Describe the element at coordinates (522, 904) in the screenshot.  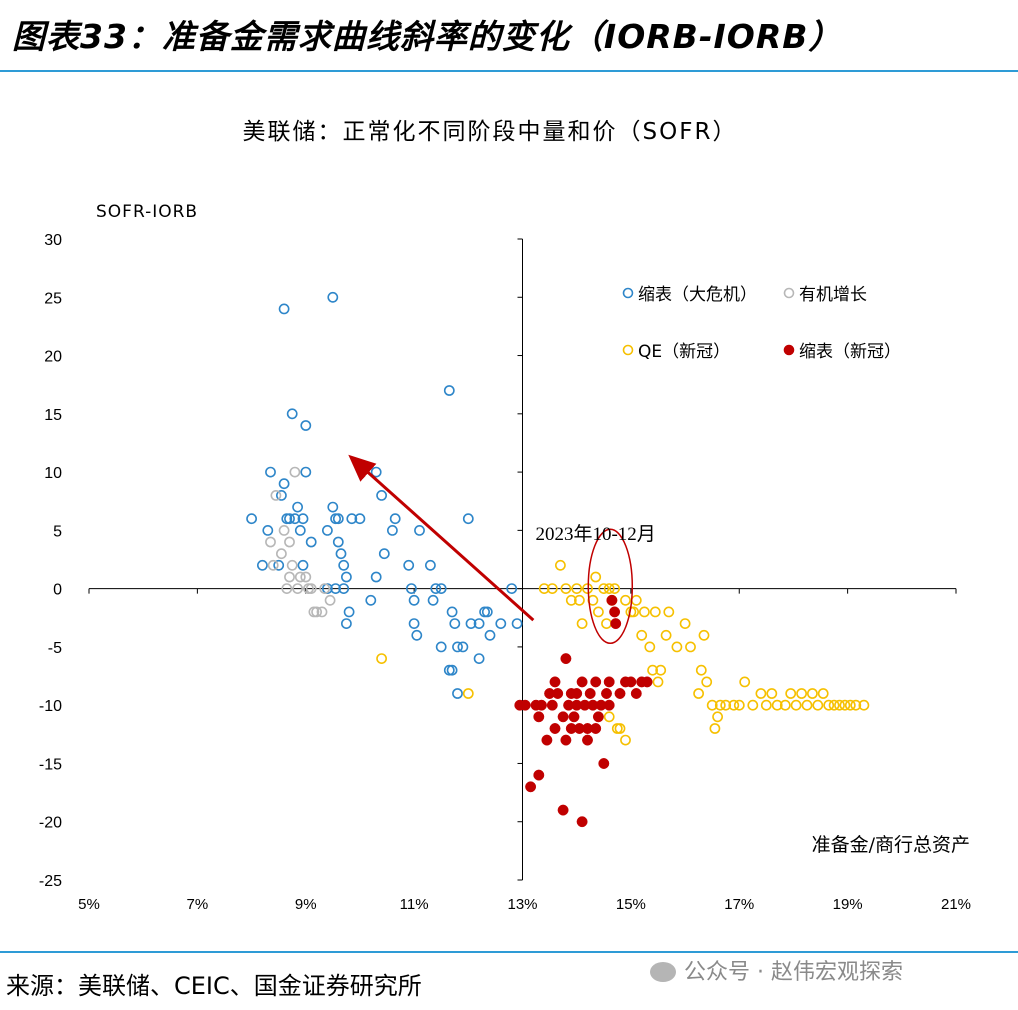
I see `x-tick-label: 13%` at that location.